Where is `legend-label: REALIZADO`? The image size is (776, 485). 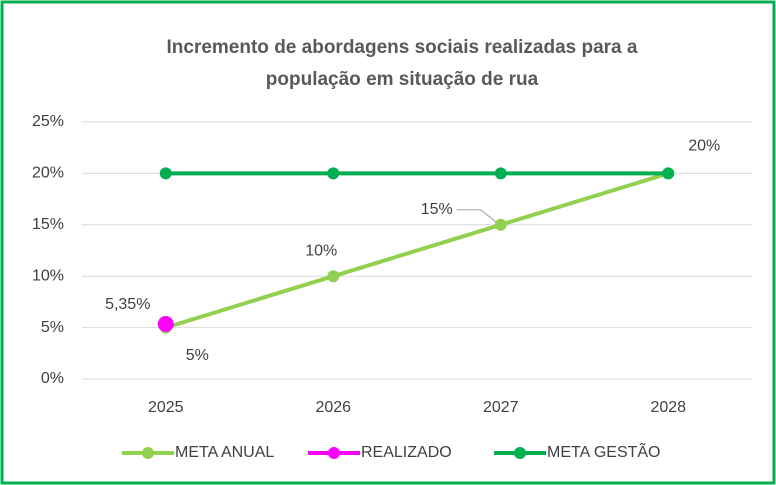 legend-label: REALIZADO is located at coordinates (406, 452).